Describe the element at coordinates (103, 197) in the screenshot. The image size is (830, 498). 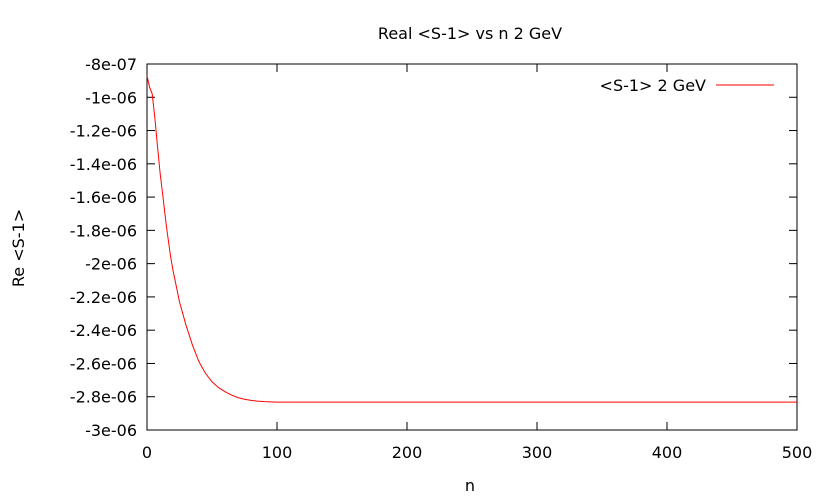
I see `y-tick-label: -1.6e-06` at that location.